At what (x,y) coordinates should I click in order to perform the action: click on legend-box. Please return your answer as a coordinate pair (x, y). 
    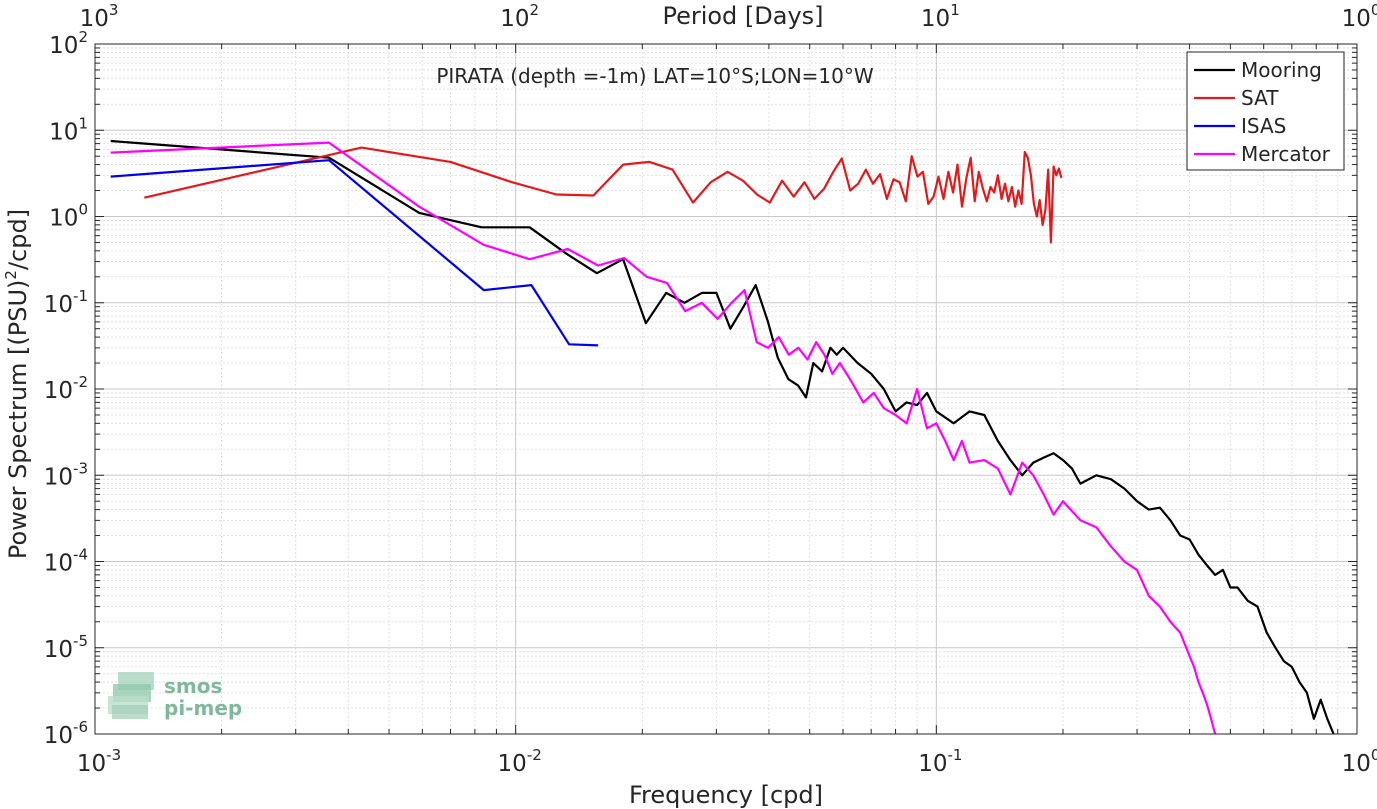
    Looking at the image, I should click on (1265, 111).